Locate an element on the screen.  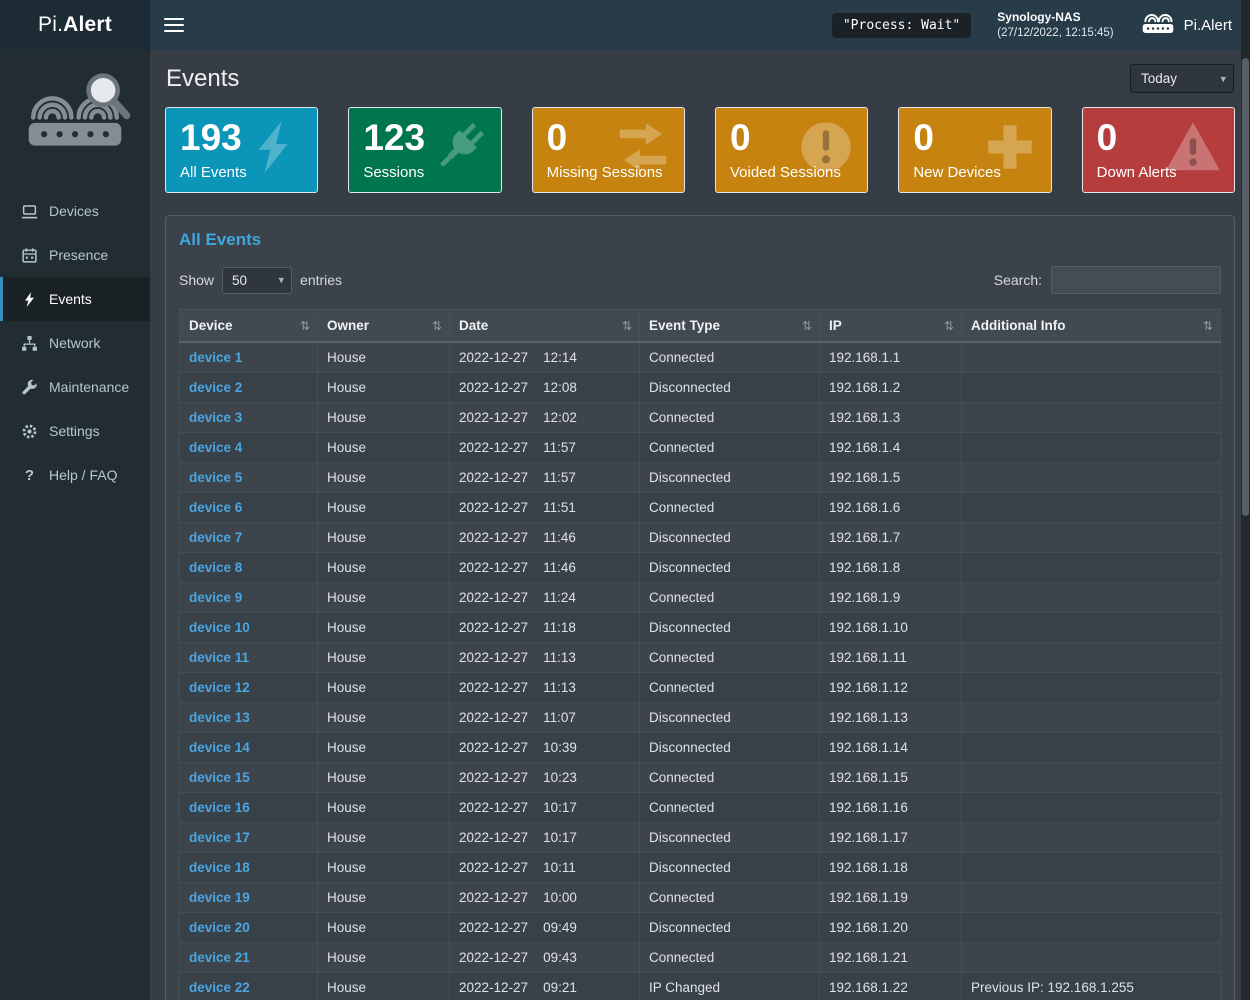
column-header-event-type: Event Type ⇅ is located at coordinates (729, 326).